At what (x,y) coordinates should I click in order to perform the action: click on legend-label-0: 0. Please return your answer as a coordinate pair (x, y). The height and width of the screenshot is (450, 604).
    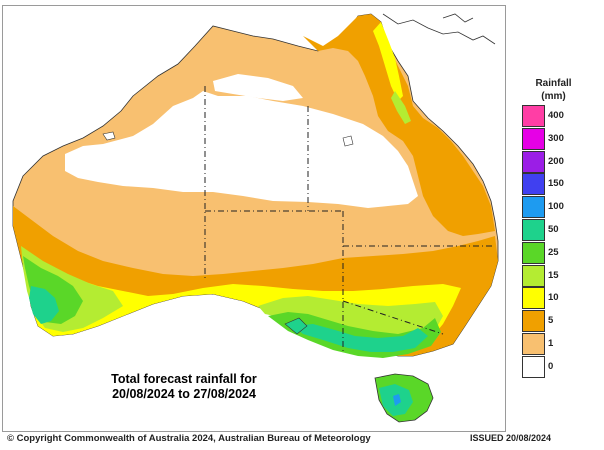
    Looking at the image, I should click on (551, 366).